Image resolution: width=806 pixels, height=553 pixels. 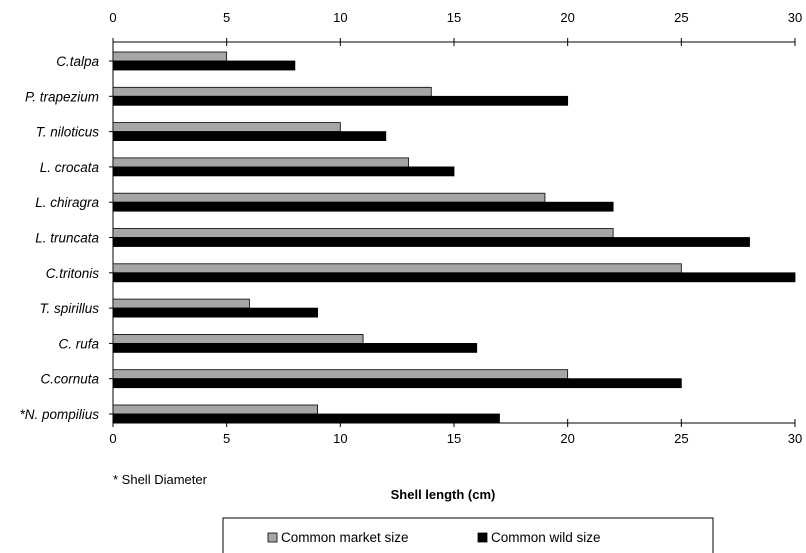 What do you see at coordinates (160, 479) in the screenshot?
I see `footnote: * Shell Diameter` at bounding box center [160, 479].